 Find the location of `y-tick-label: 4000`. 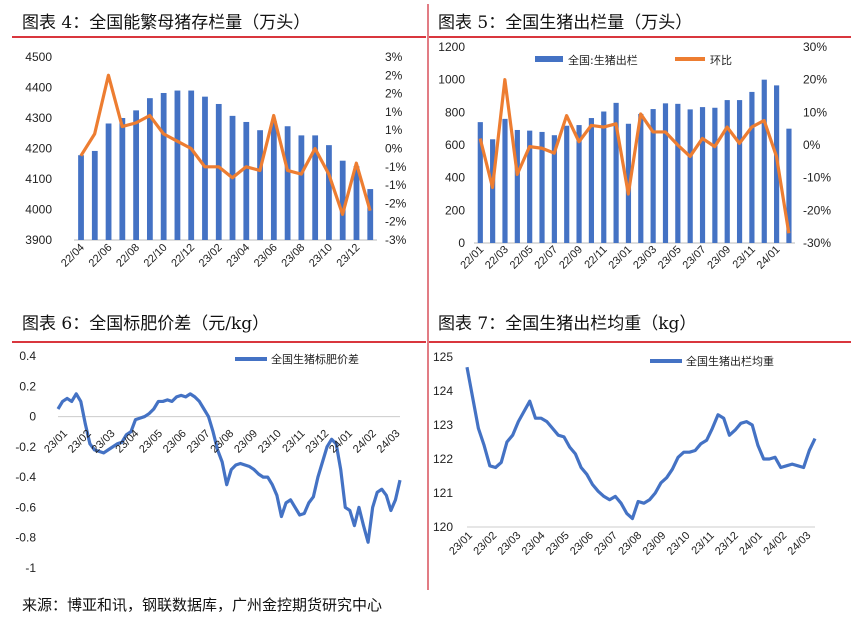

y-tick-label: 4000 is located at coordinates (38, 210).